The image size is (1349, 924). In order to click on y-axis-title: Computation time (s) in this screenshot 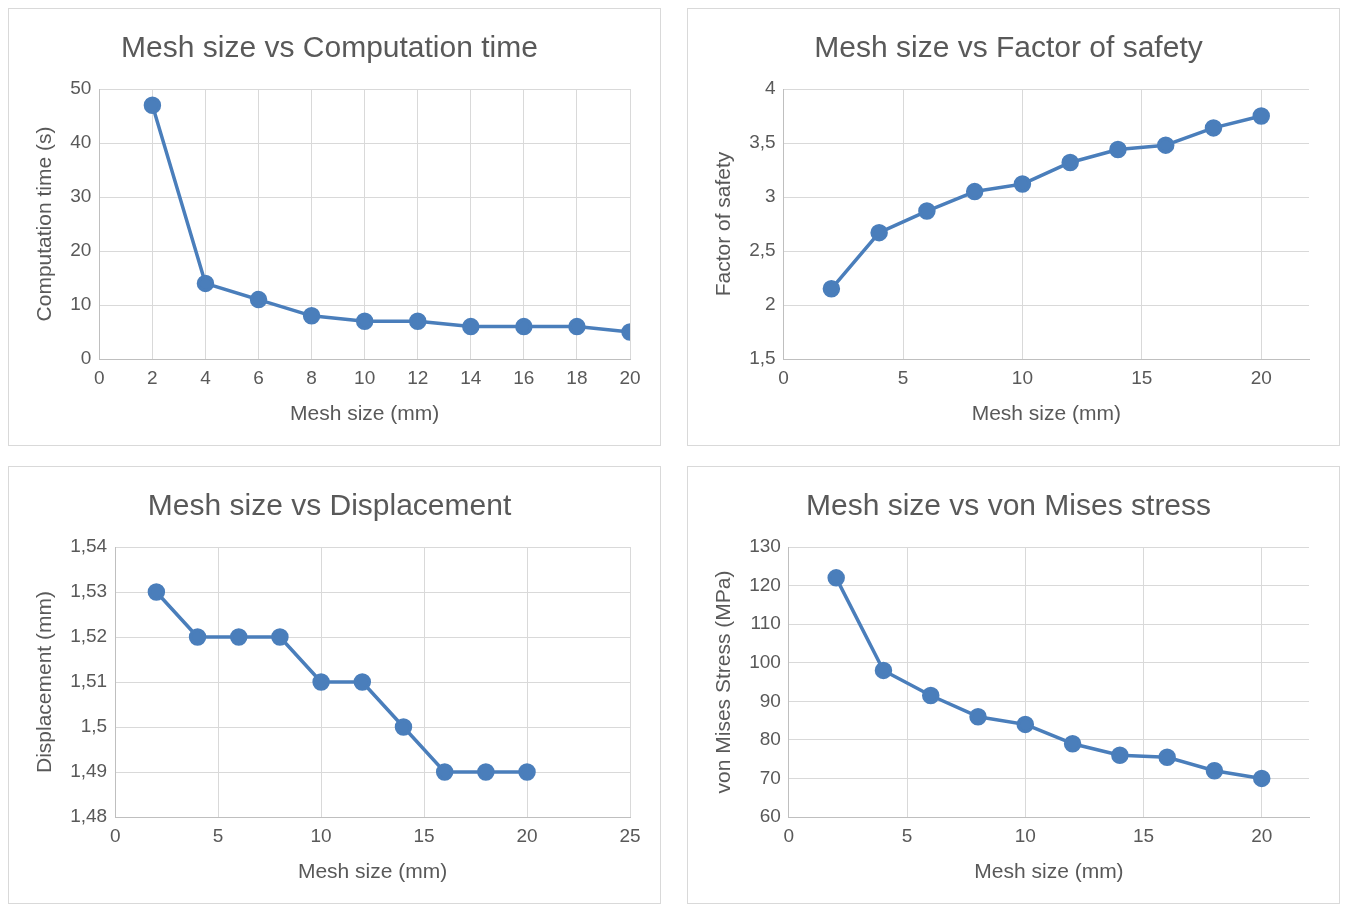, I will do `click(44, 224)`.